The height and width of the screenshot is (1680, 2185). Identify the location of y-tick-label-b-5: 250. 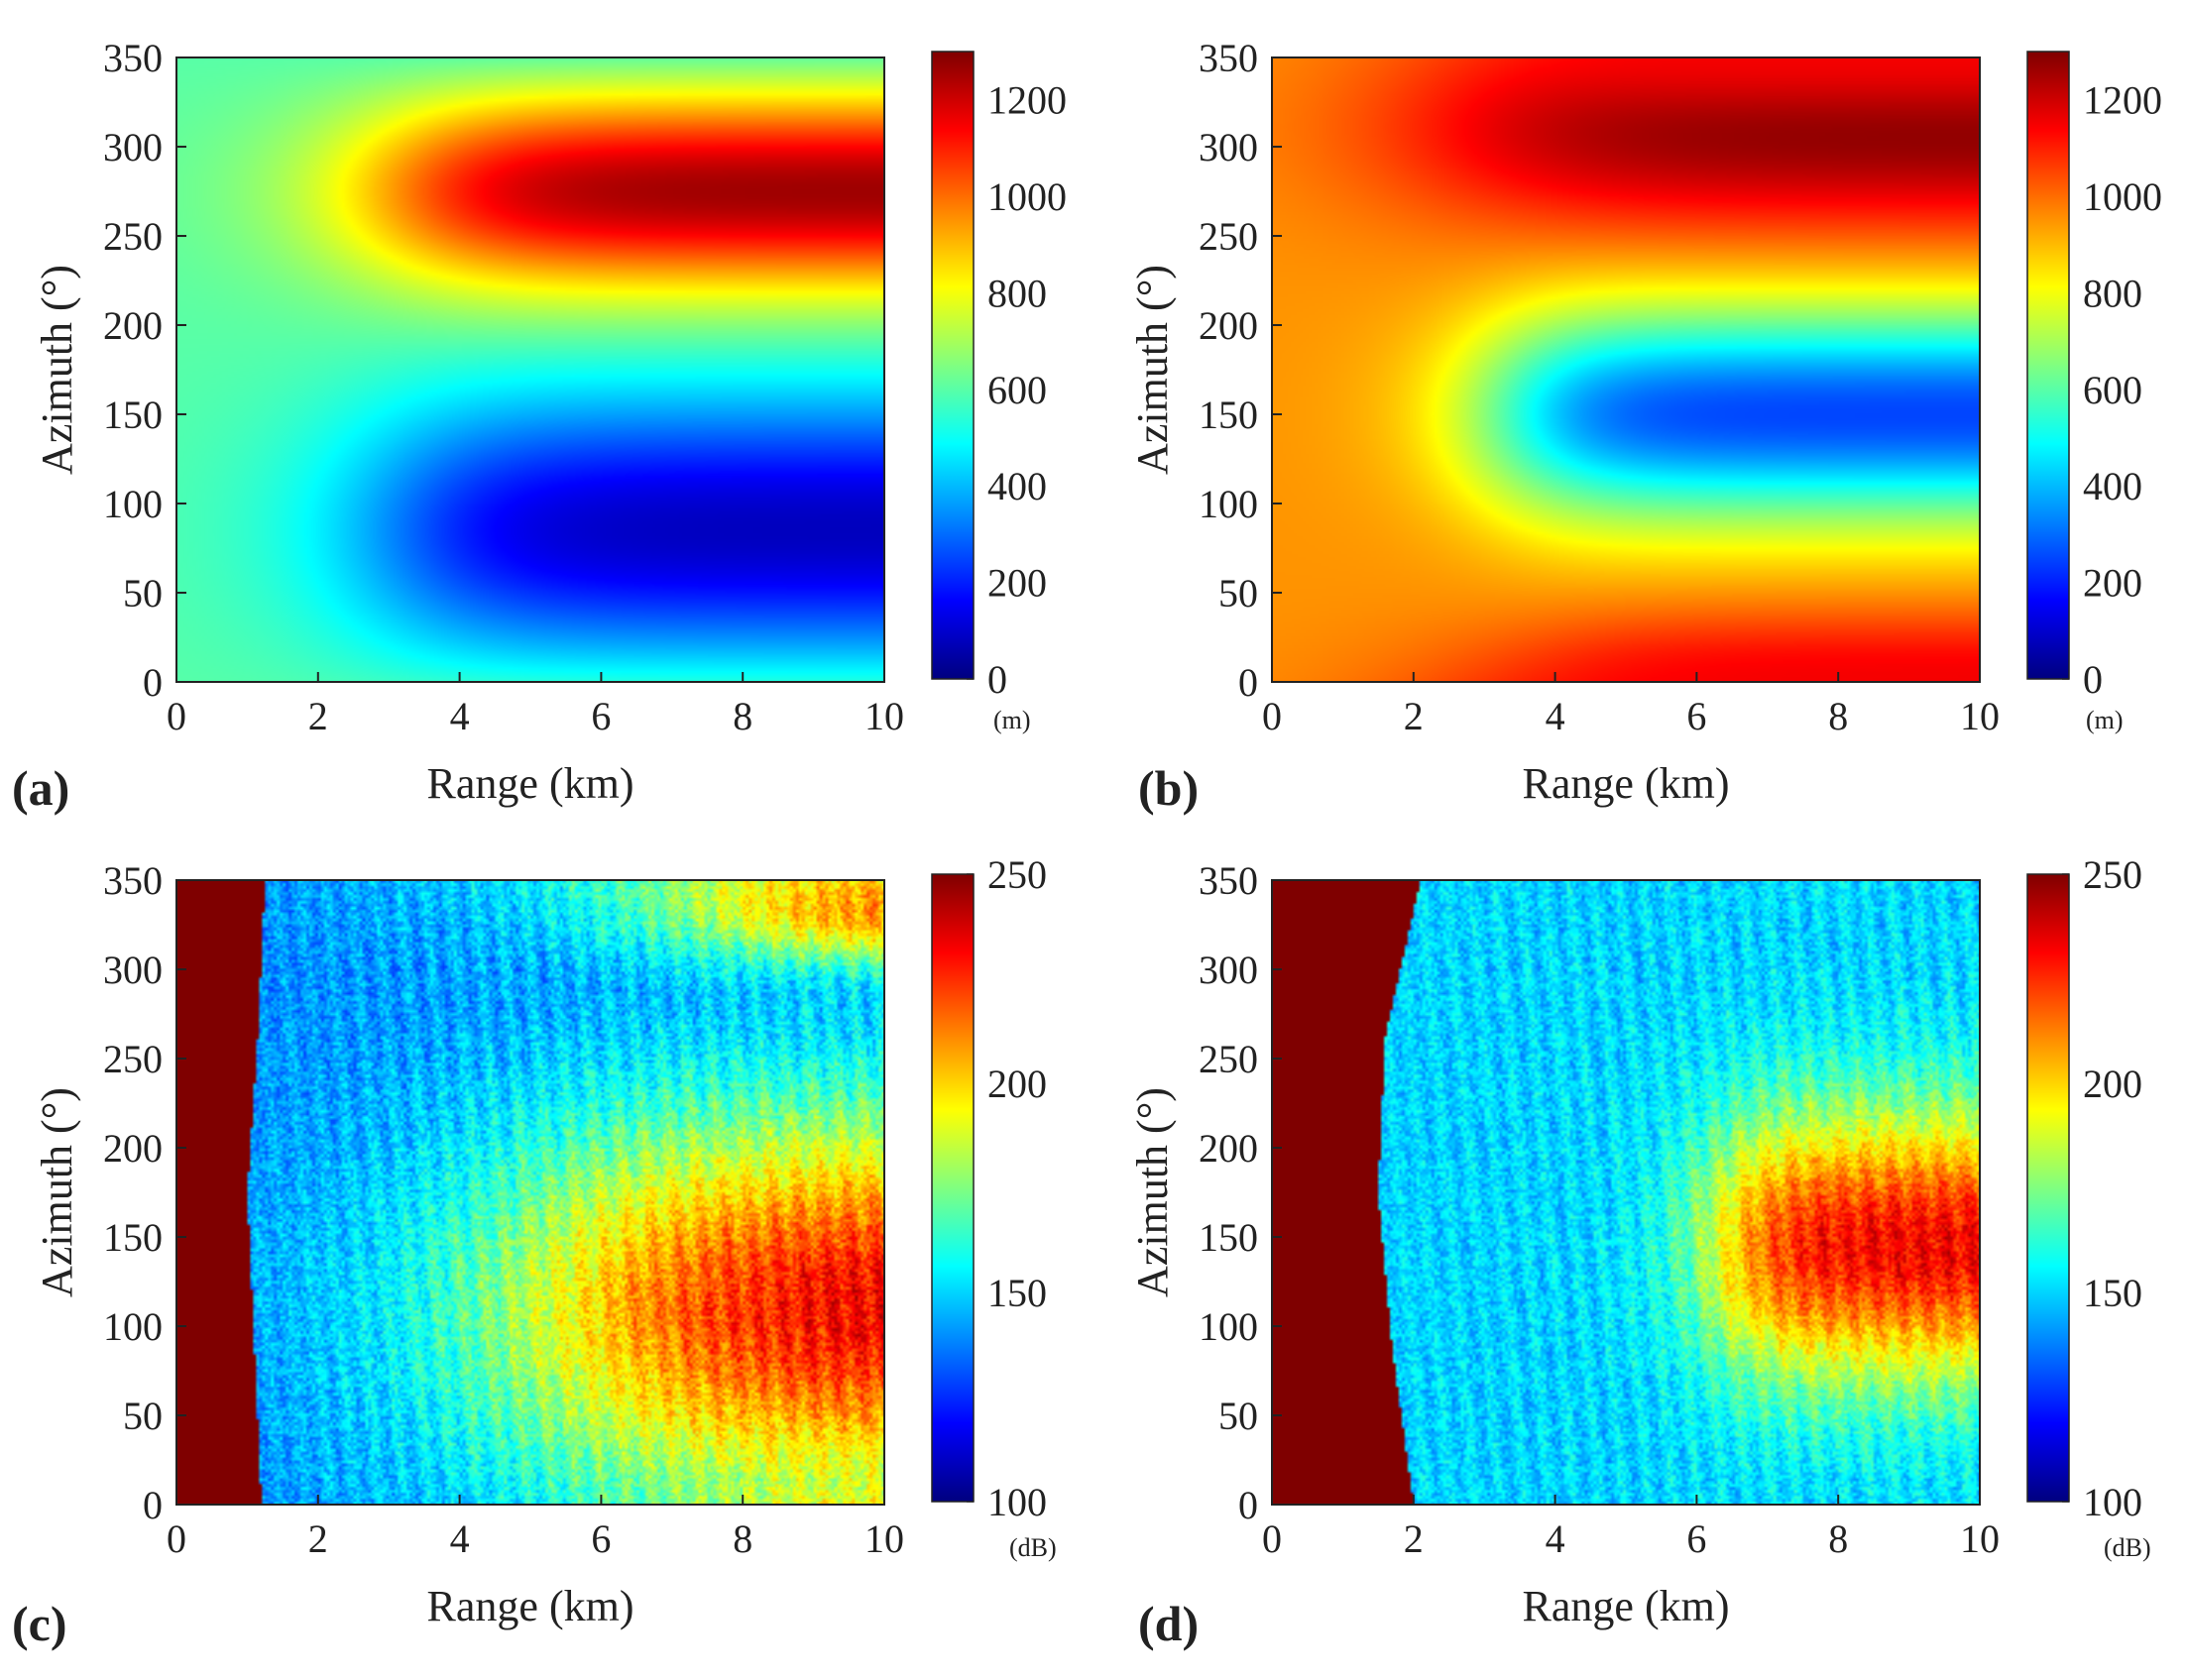
(1228, 236).